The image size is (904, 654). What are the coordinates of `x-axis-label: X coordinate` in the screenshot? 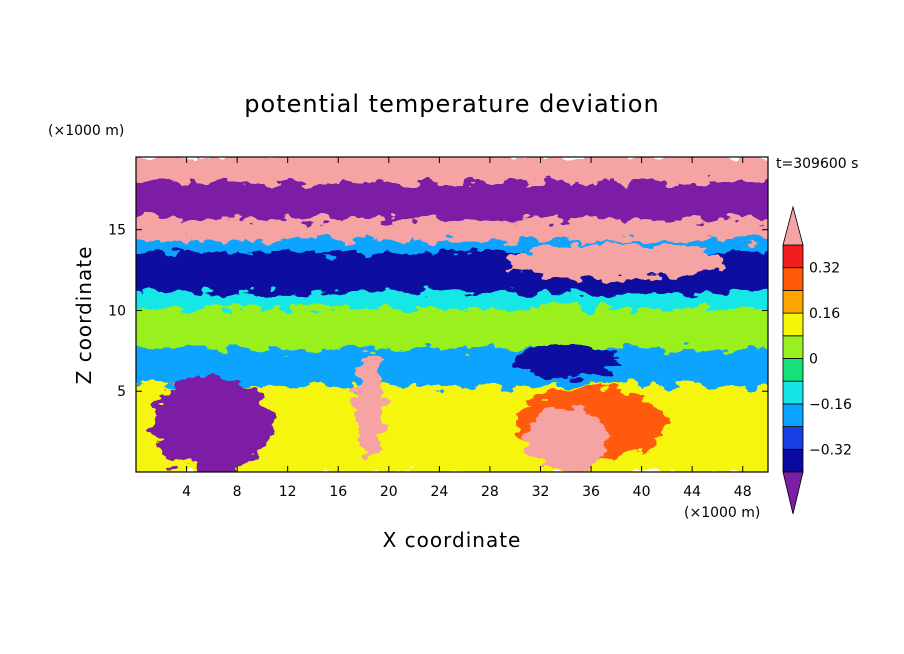 It's located at (452, 540).